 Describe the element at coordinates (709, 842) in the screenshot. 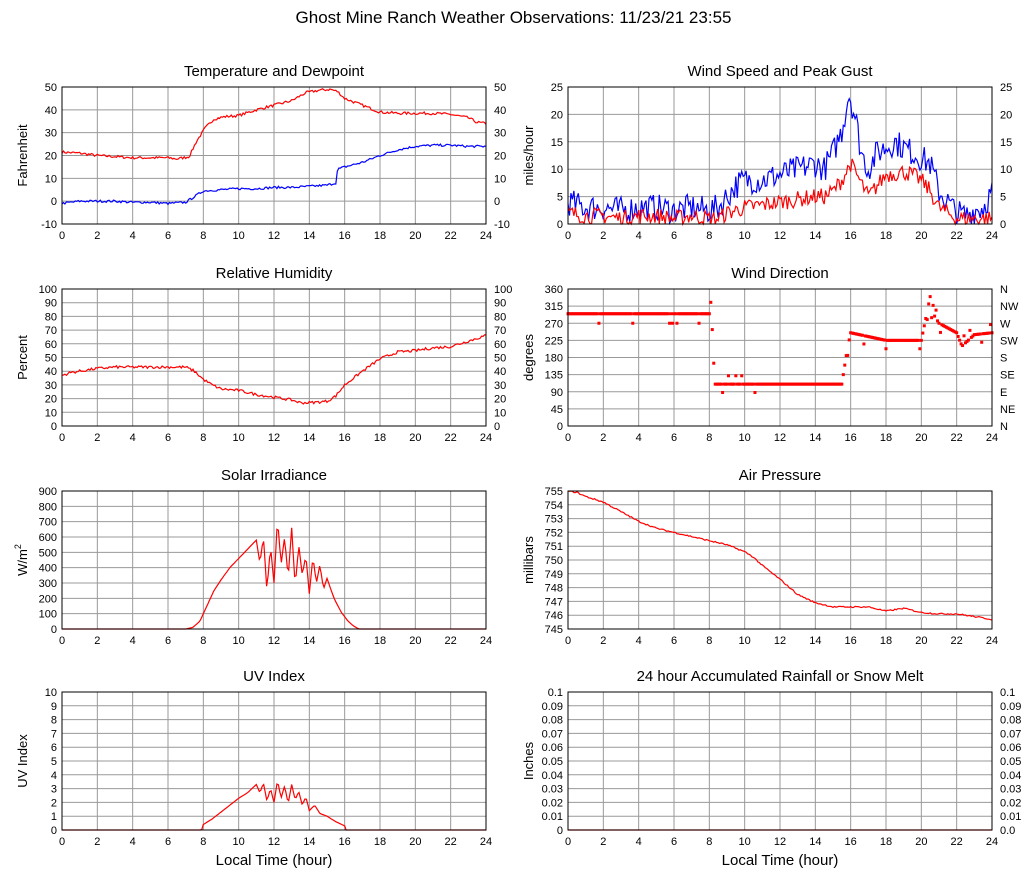

I see `x-tick-label: 8` at that location.